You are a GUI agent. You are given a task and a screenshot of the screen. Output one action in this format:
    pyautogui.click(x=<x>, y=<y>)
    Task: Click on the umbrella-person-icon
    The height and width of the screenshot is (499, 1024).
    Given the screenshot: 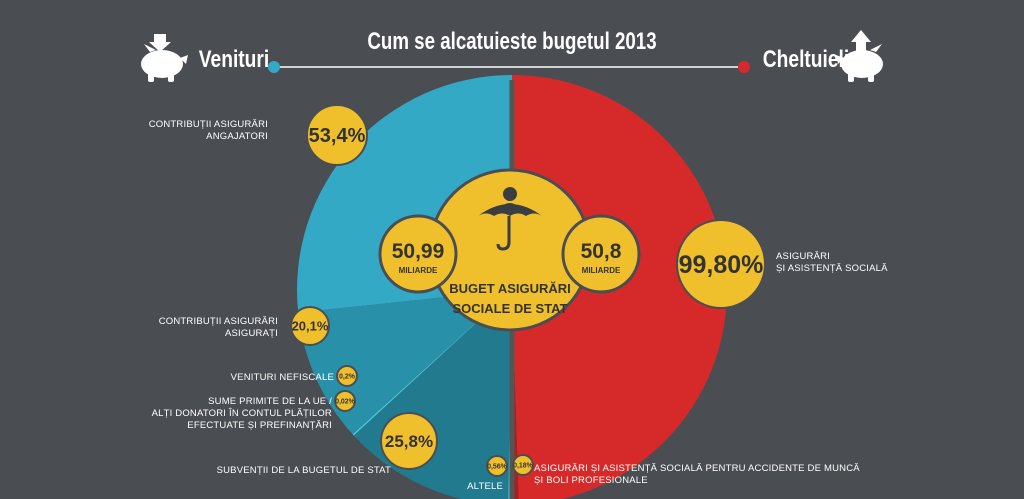 What is the action you would take?
    pyautogui.click(x=510, y=219)
    